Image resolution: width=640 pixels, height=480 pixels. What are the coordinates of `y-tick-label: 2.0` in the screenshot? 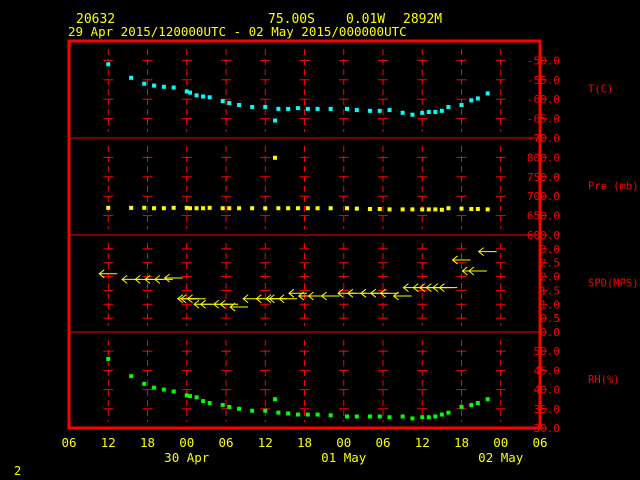 It's located at (550, 277).